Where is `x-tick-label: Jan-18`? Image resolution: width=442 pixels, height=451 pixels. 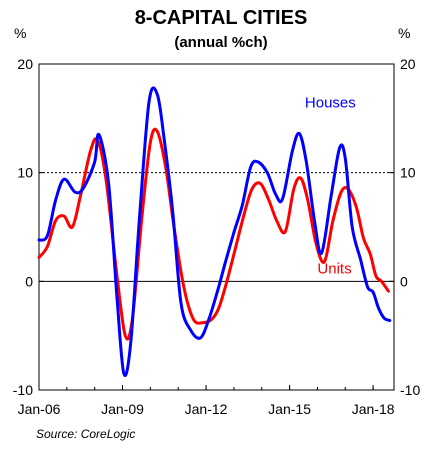 x-tick-label: Jan-18 is located at coordinates (373, 409).